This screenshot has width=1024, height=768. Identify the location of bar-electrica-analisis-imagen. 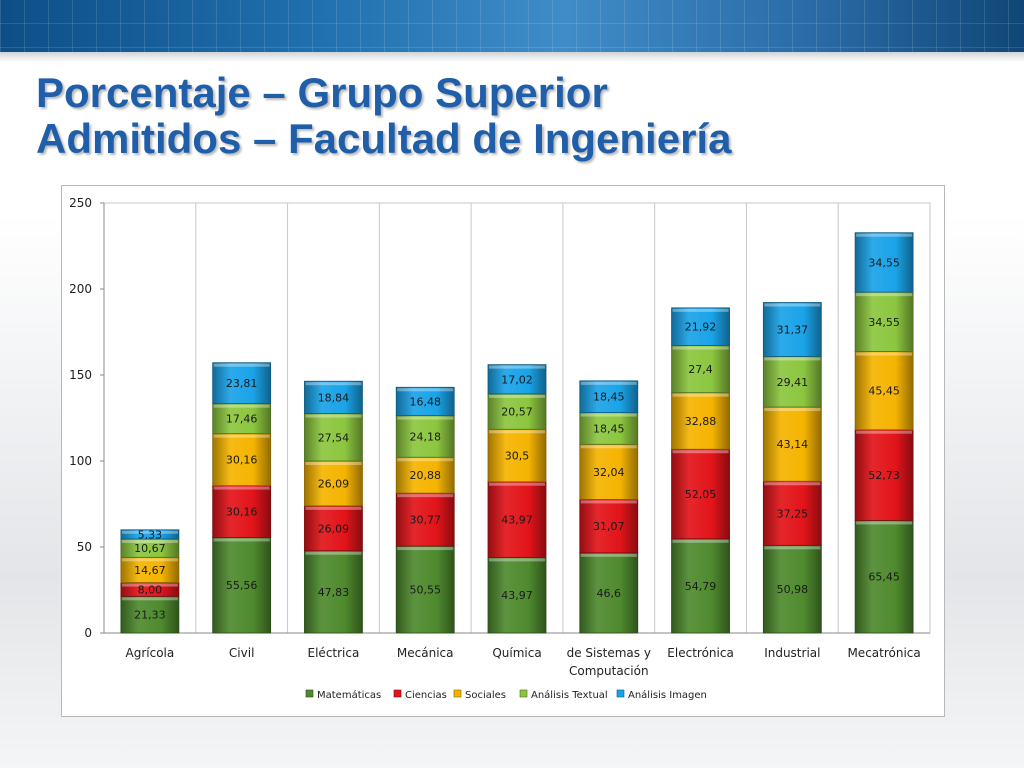
(333, 397).